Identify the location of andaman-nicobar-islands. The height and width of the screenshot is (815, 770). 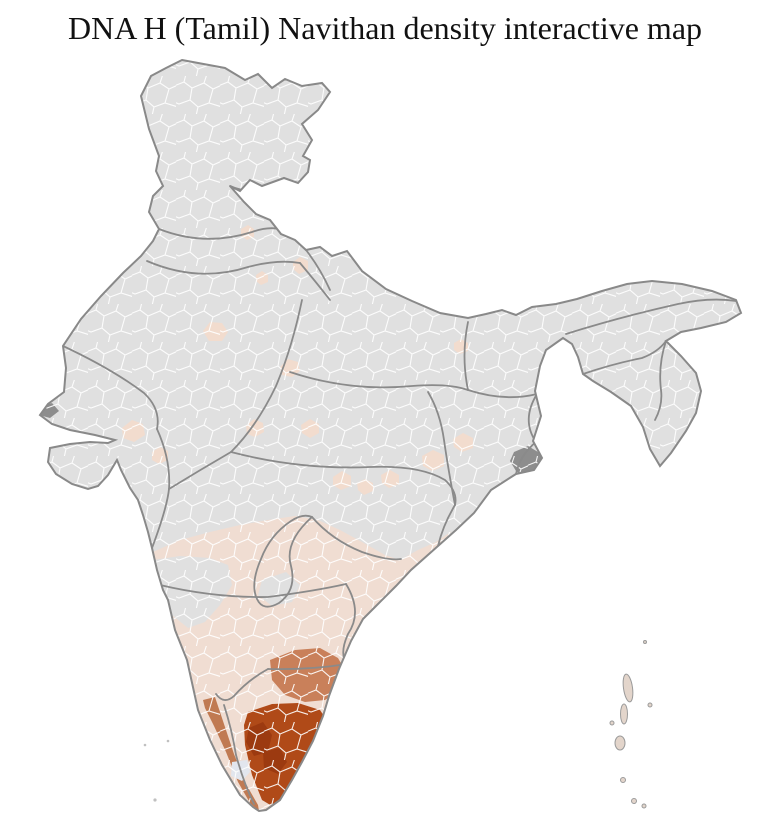
(631, 724).